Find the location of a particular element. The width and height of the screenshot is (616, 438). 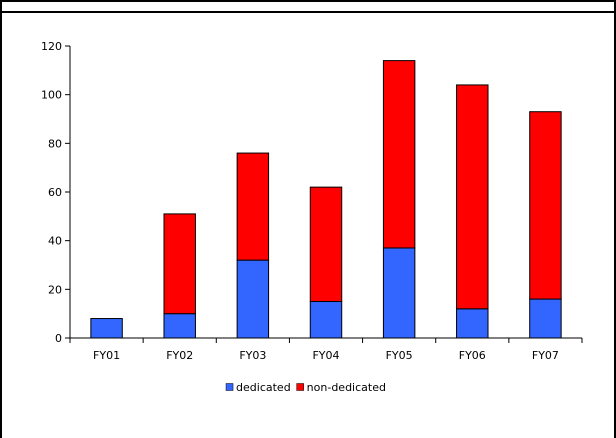

legend: dedicated non-dedicated is located at coordinates (305, 387).